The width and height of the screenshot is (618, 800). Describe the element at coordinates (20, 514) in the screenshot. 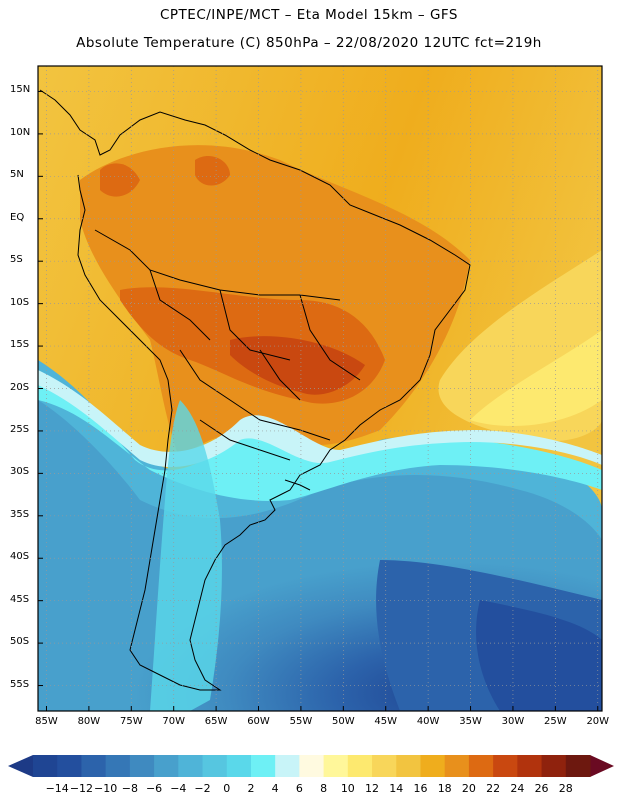

I see `lat-label: 35S` at that location.